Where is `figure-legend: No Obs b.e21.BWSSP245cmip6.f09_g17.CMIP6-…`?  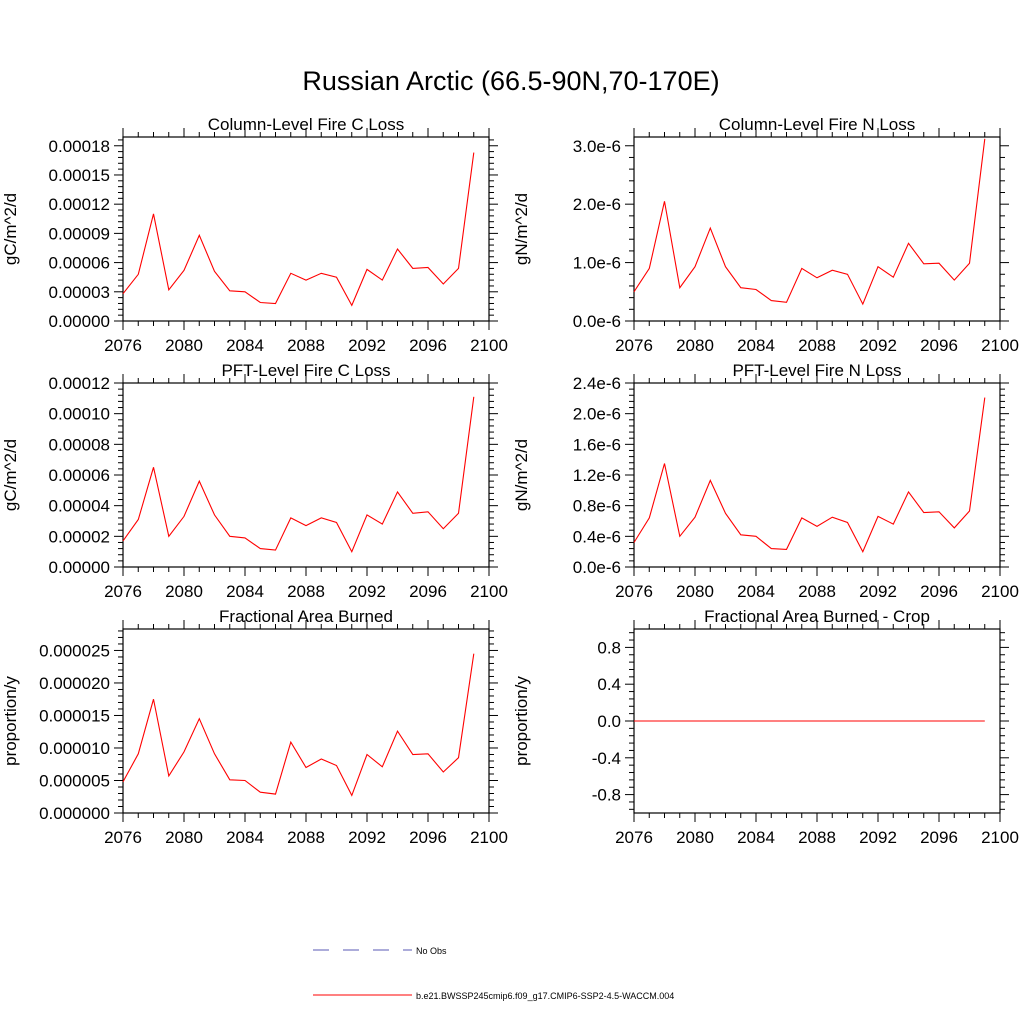
figure-legend: No Obs b.e21.BWSSP245cmip6.f09_g17.CMIP6-… is located at coordinates (493, 973).